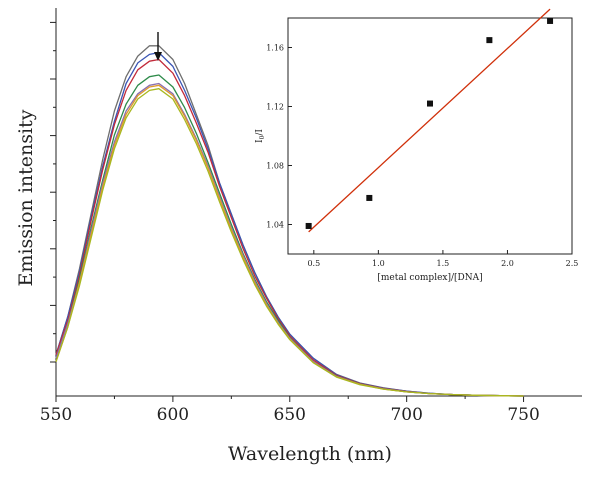 This screenshot has width=600, height=485. Describe the element at coordinates (290, 415) in the screenshot. I see `main-x-tick-label: 650` at that location.